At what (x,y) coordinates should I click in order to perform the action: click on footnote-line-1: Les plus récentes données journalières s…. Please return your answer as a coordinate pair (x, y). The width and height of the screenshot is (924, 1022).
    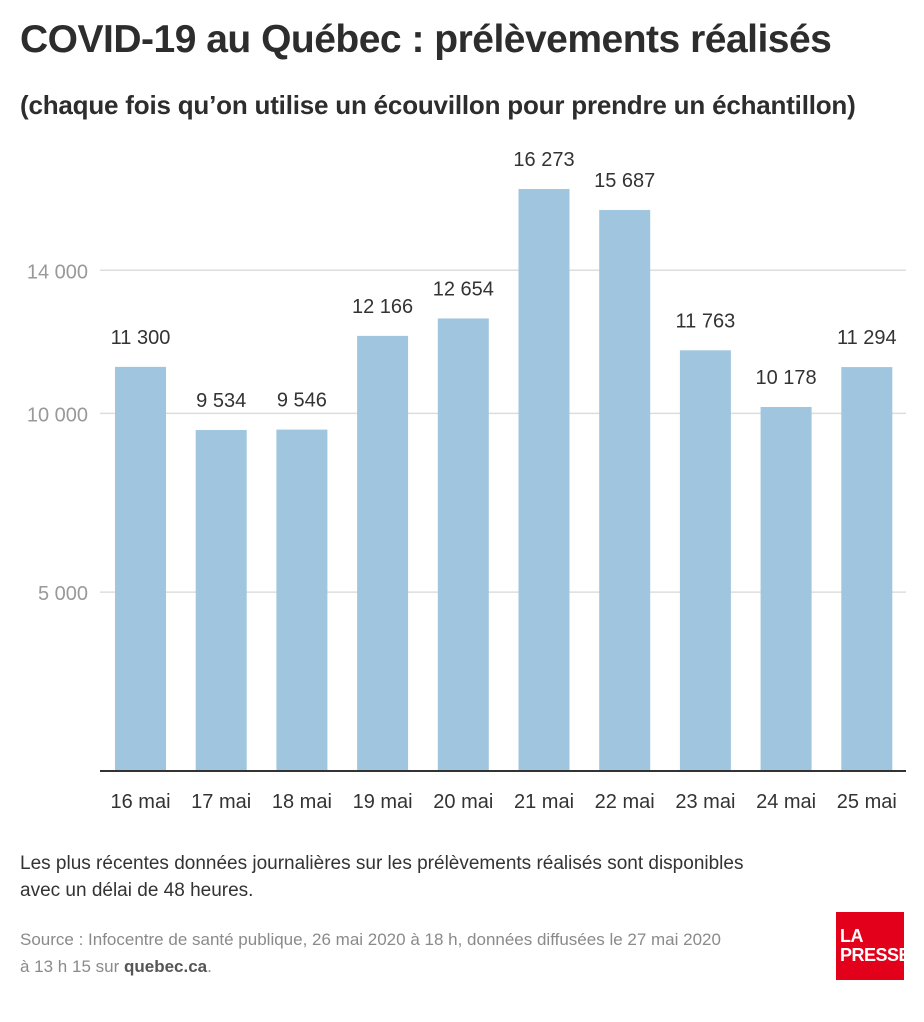
    Looking at the image, I should click on (382, 863).